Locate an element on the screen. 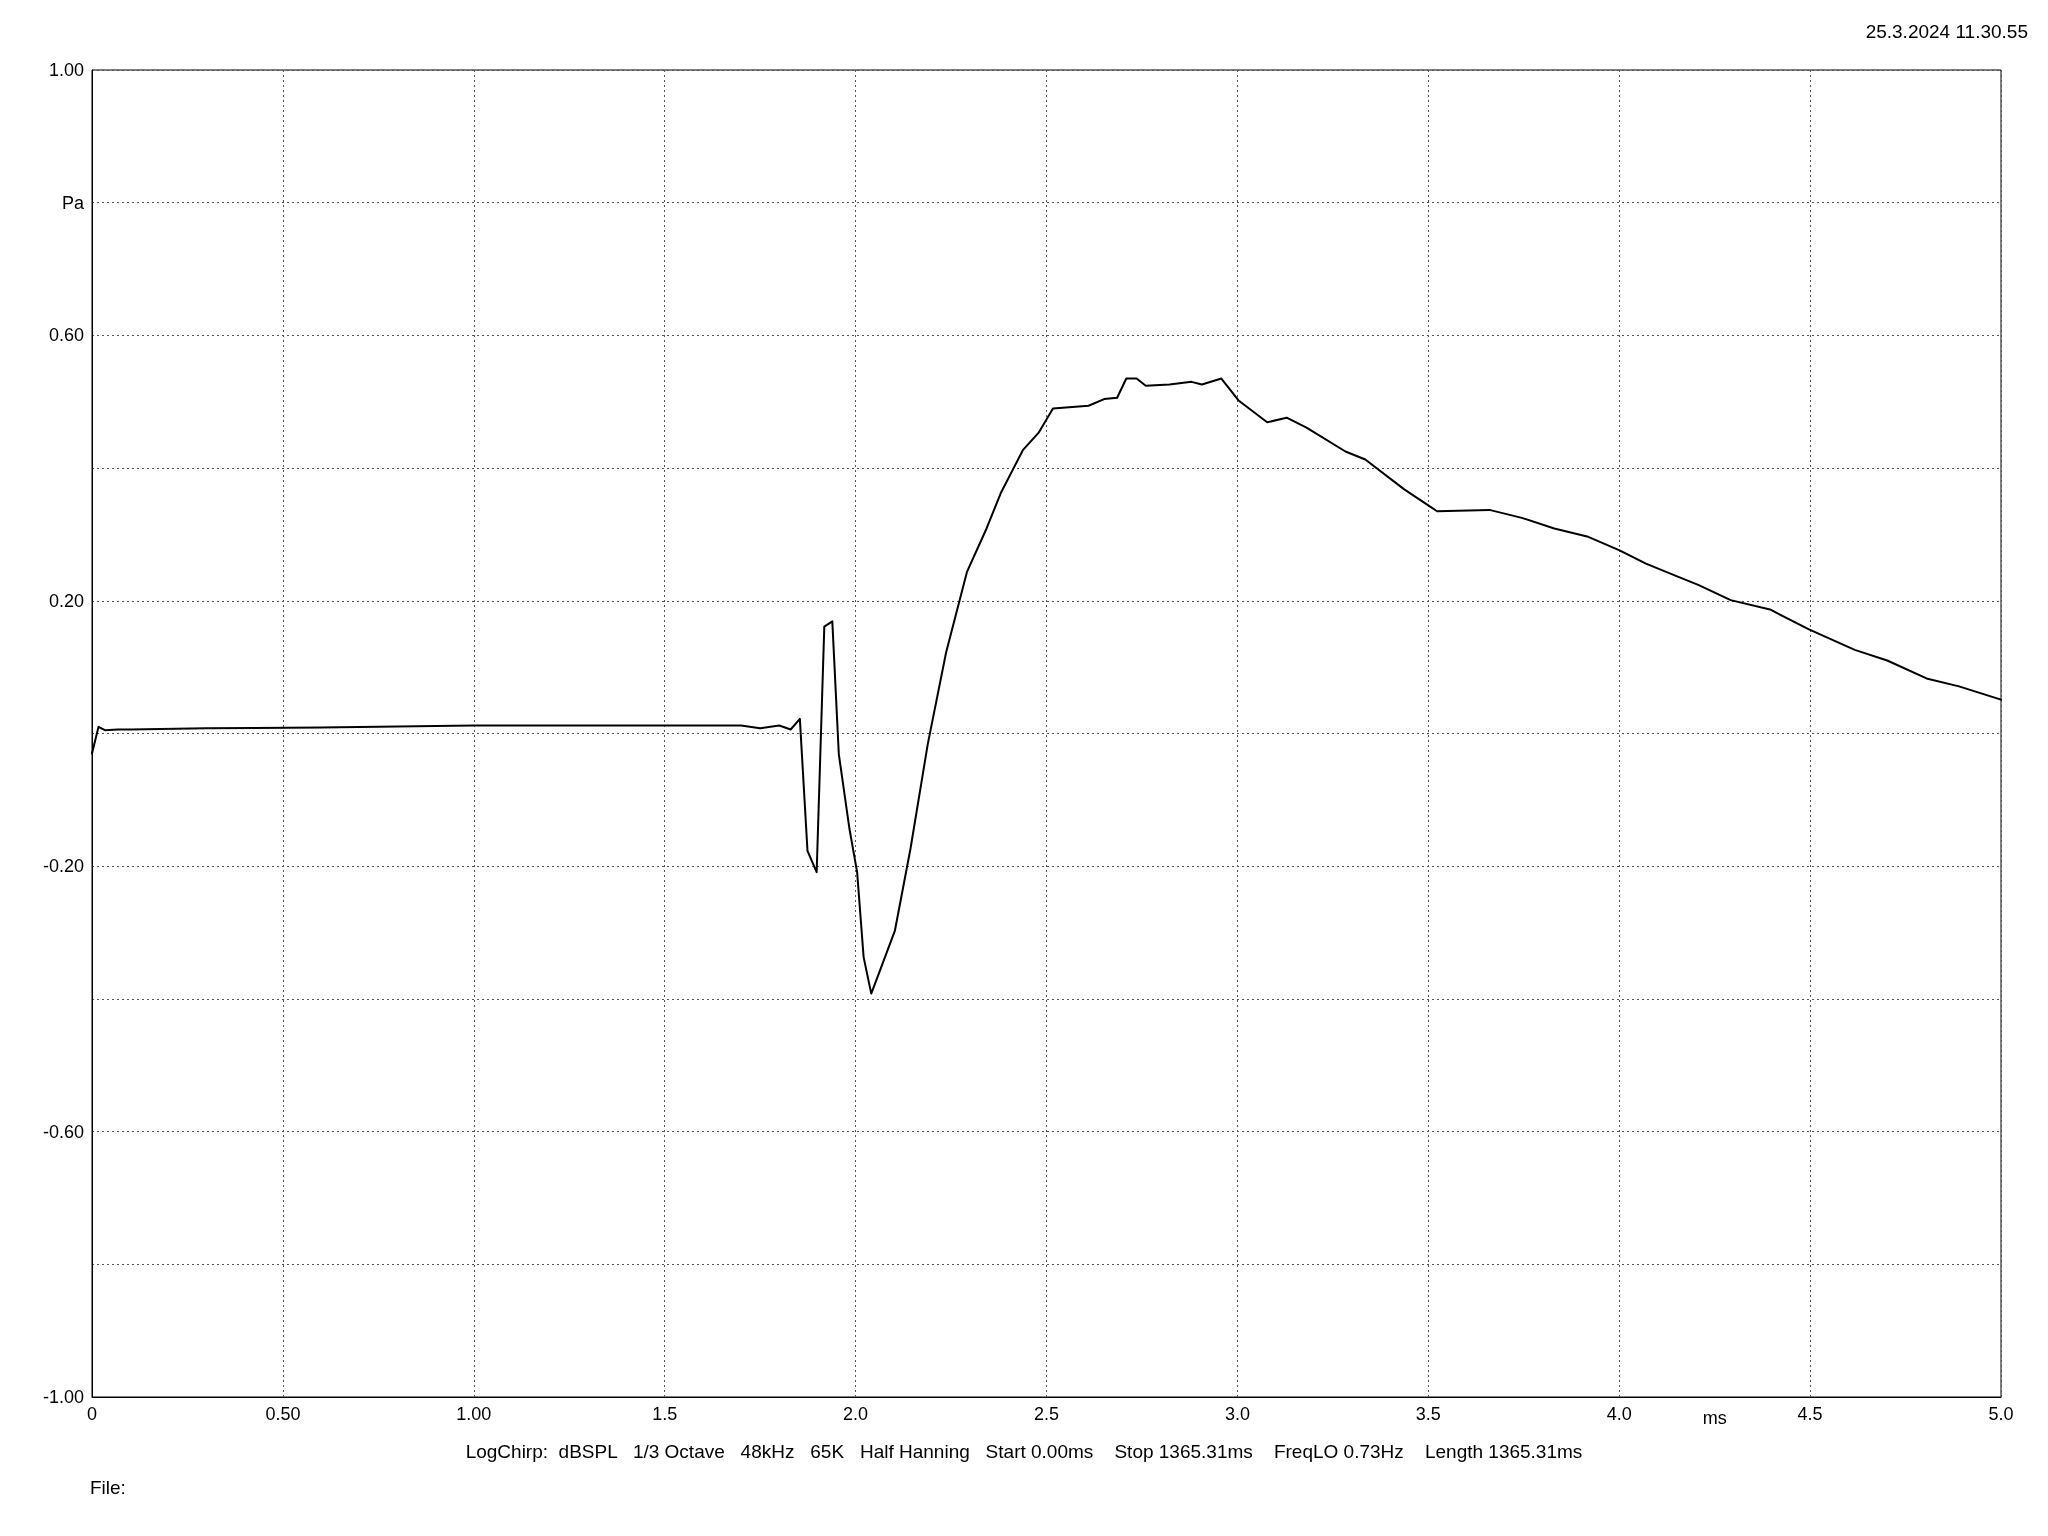 This screenshot has width=2048, height=1536. text: LogChirp: dBSPL 1/3 Octave 48kHz 65K Half Hanning Start 0.00ms Stop 1365.31ms FreqLO 0.73Hz Length 1365.31ms is located at coordinates (1024, 1451).